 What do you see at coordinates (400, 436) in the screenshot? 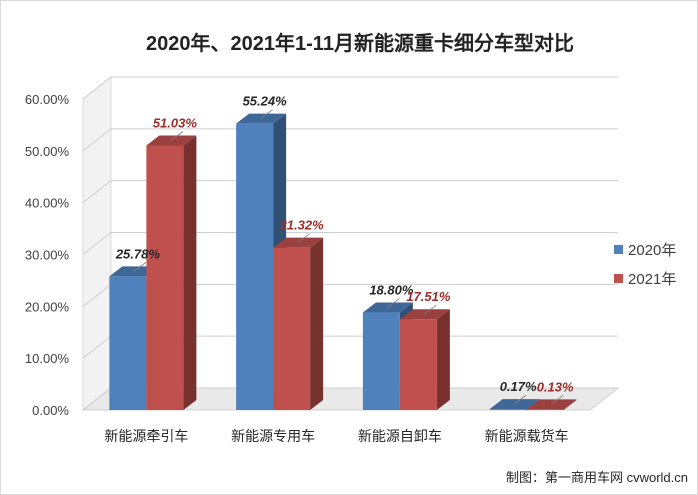
I see `category-label: 新能源自卸车` at bounding box center [400, 436].